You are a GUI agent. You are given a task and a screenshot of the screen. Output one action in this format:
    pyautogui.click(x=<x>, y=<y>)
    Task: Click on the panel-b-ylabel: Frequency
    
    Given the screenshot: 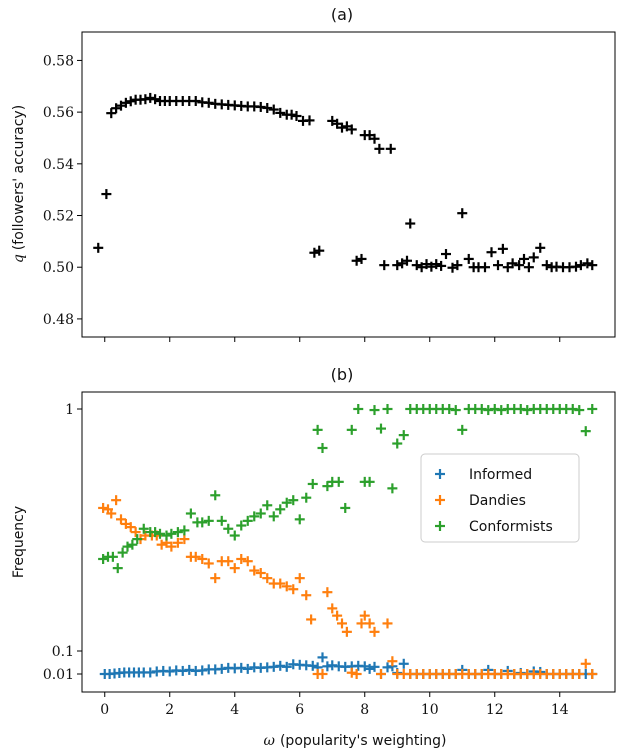 What is the action you would take?
    pyautogui.click(x=19, y=542)
    